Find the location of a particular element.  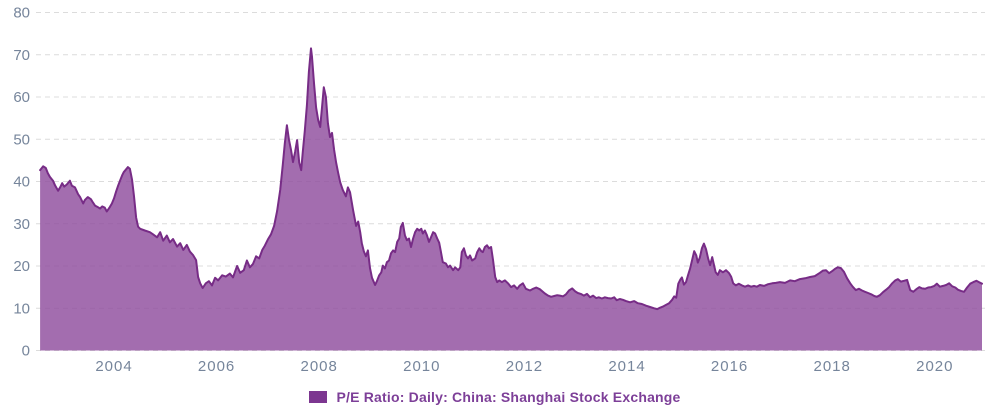

x-tick-label: 2008 is located at coordinates (319, 366).